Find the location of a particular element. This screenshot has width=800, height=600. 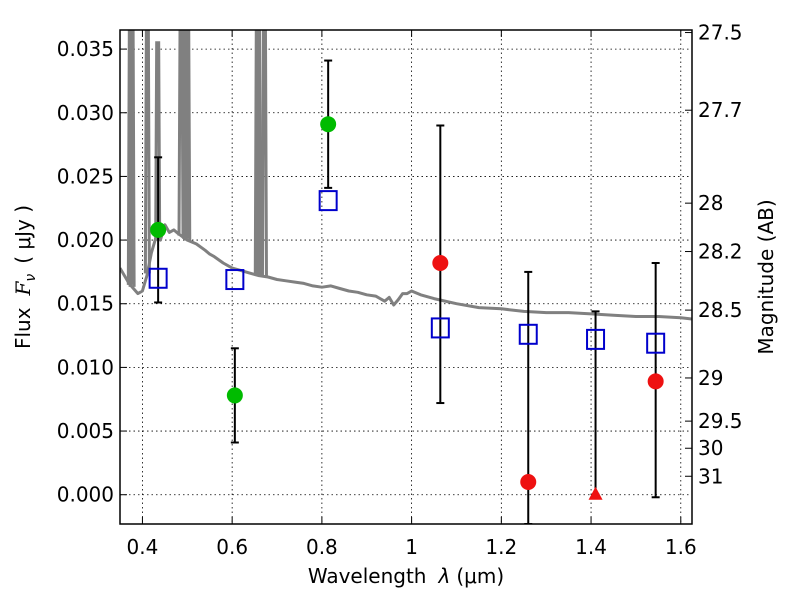

y-axis-label-right: Magnitude (AB) is located at coordinates (766, 276).